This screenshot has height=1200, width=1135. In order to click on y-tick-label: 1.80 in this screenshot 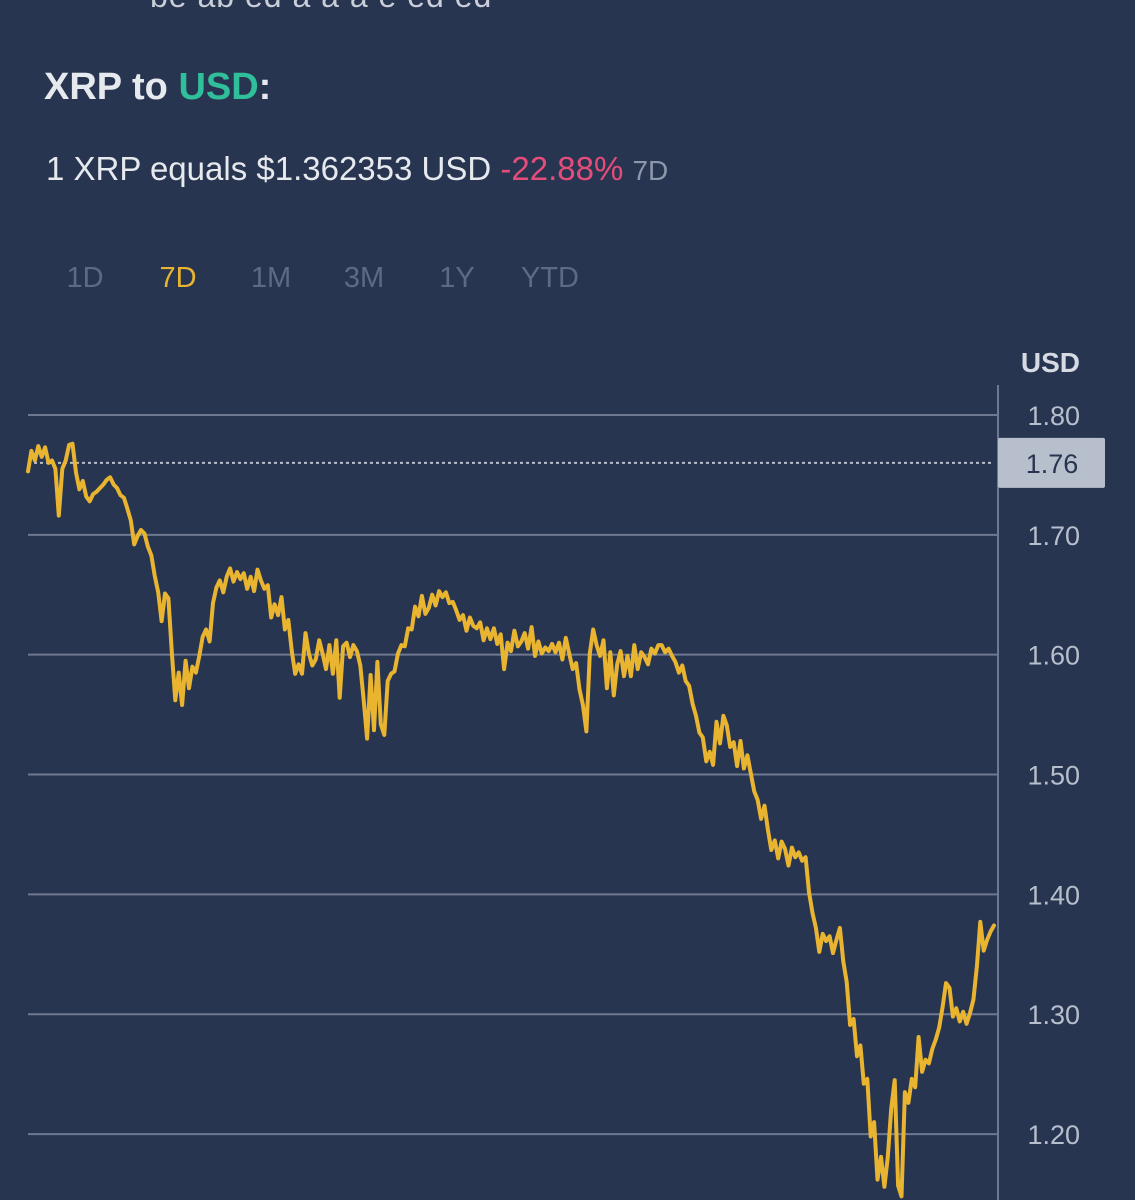, I will do `click(1053, 416)`.